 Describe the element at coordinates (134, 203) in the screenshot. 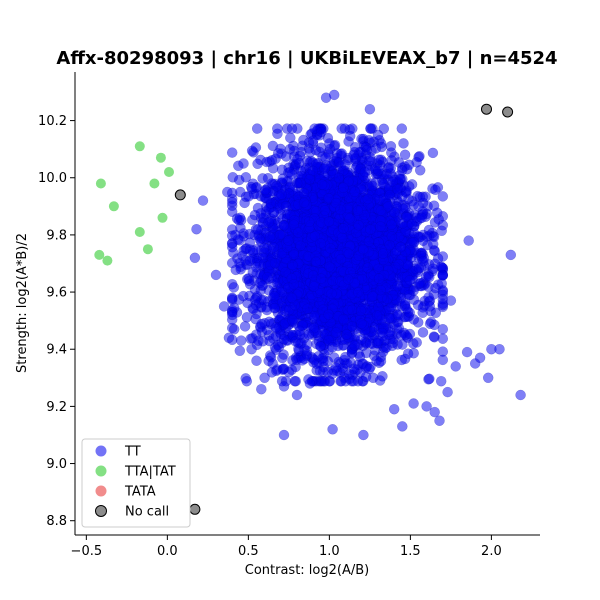

I see `series-tta-tat` at that location.